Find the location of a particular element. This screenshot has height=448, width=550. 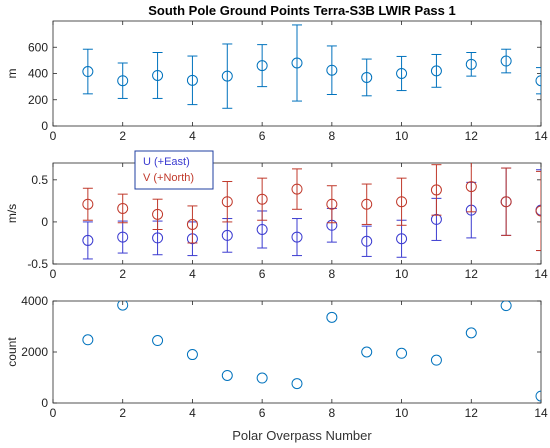

legend: U (+East) V (+North) is located at coordinates (174, 170).